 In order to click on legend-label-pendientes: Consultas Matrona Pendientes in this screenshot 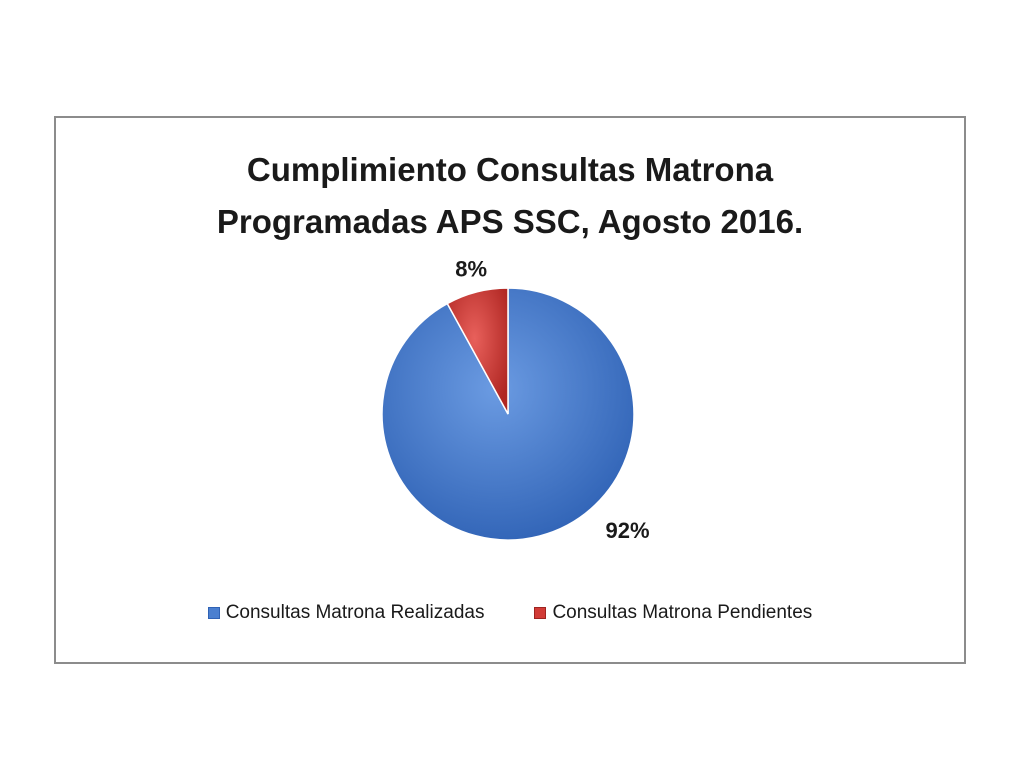, I will do `click(682, 612)`.